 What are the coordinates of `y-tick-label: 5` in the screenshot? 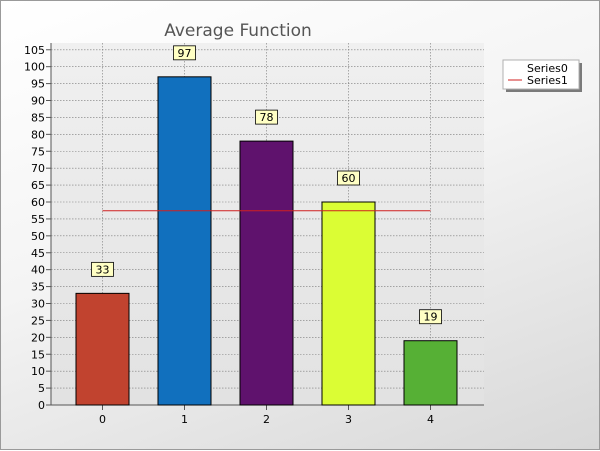 It's located at (41, 388).